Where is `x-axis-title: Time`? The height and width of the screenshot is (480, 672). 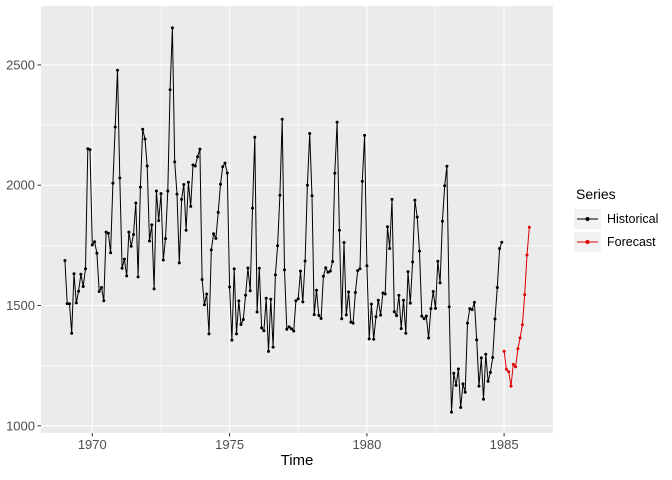
x-axis-title: Time is located at coordinates (297, 460).